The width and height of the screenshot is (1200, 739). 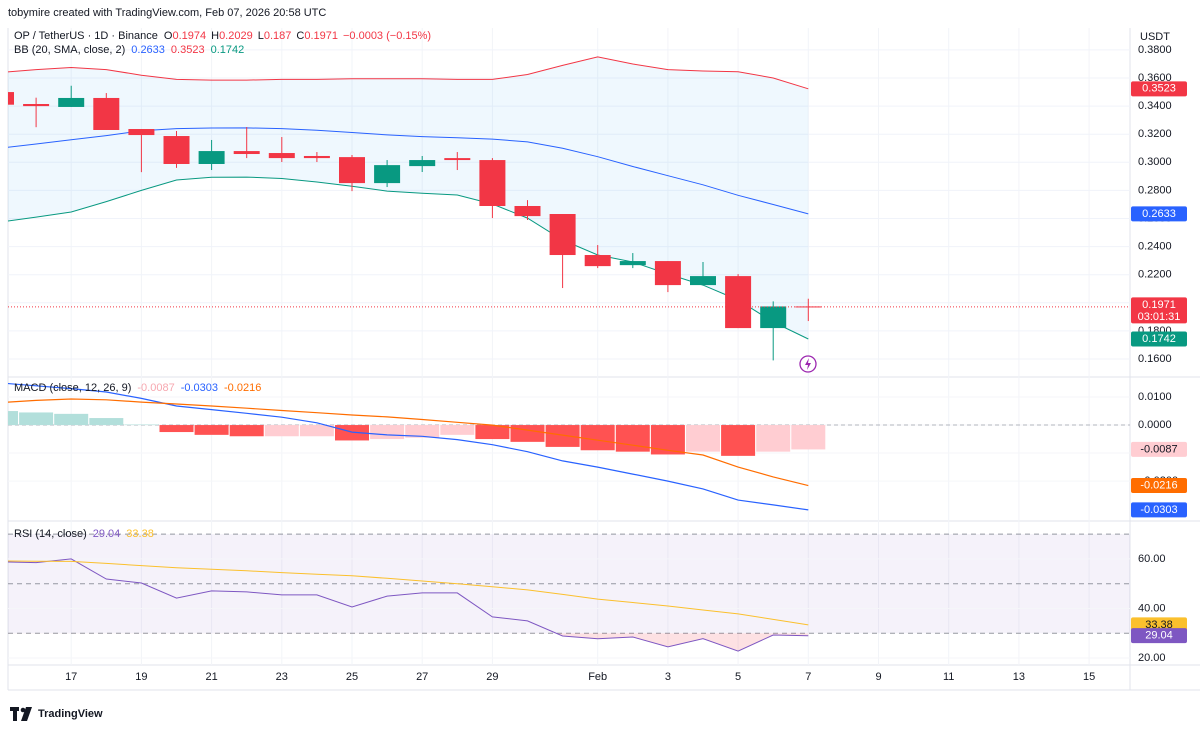 I want to click on macd-tag-box, so click(x=1159, y=510).